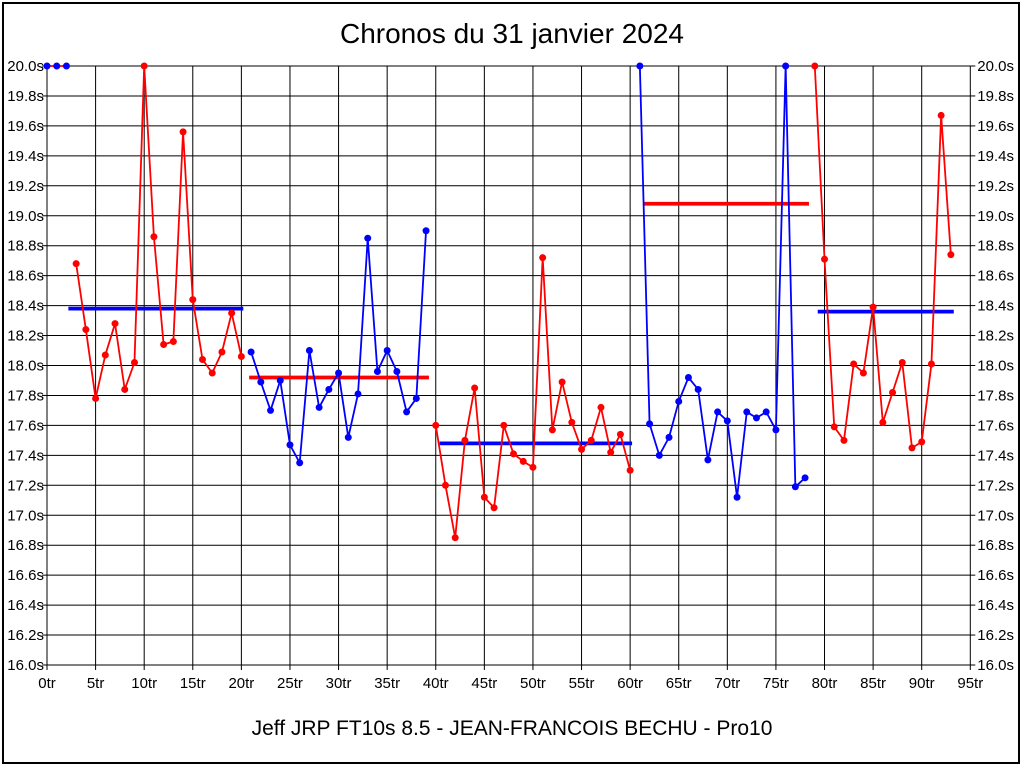 Image resolution: width=1024 pixels, height=768 pixels. What do you see at coordinates (995, 186) in the screenshot?
I see `y-tick-label-right: 19.2s` at bounding box center [995, 186].